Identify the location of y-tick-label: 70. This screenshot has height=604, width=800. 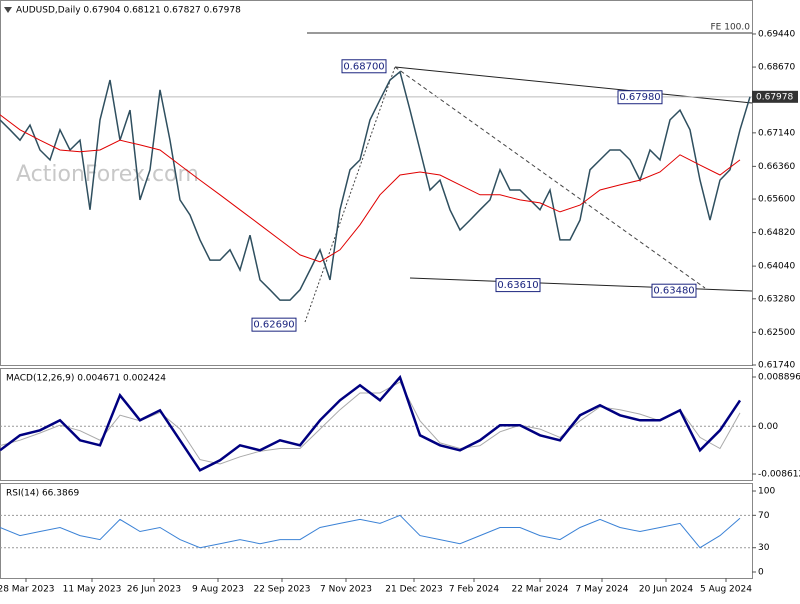
(764, 516).